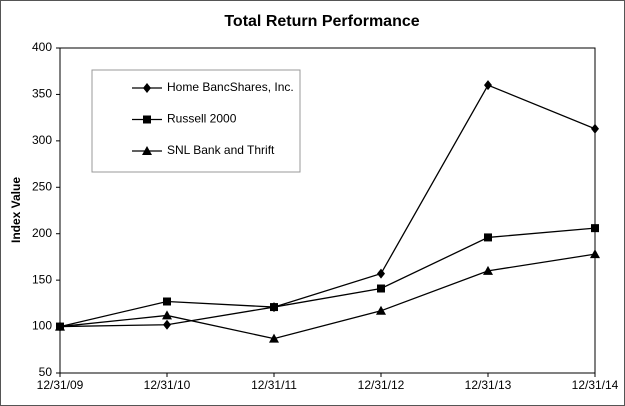 Image resolution: width=625 pixels, height=406 pixels. I want to click on y-tick-label: 100, so click(42, 326).